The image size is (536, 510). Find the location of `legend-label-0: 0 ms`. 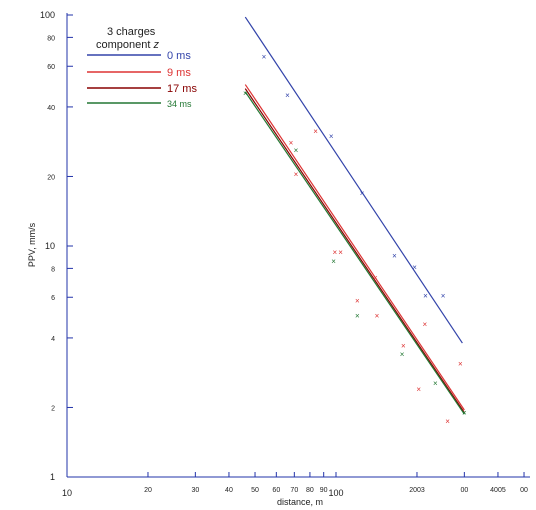

legend-label-0: 0 ms is located at coordinates (179, 56).